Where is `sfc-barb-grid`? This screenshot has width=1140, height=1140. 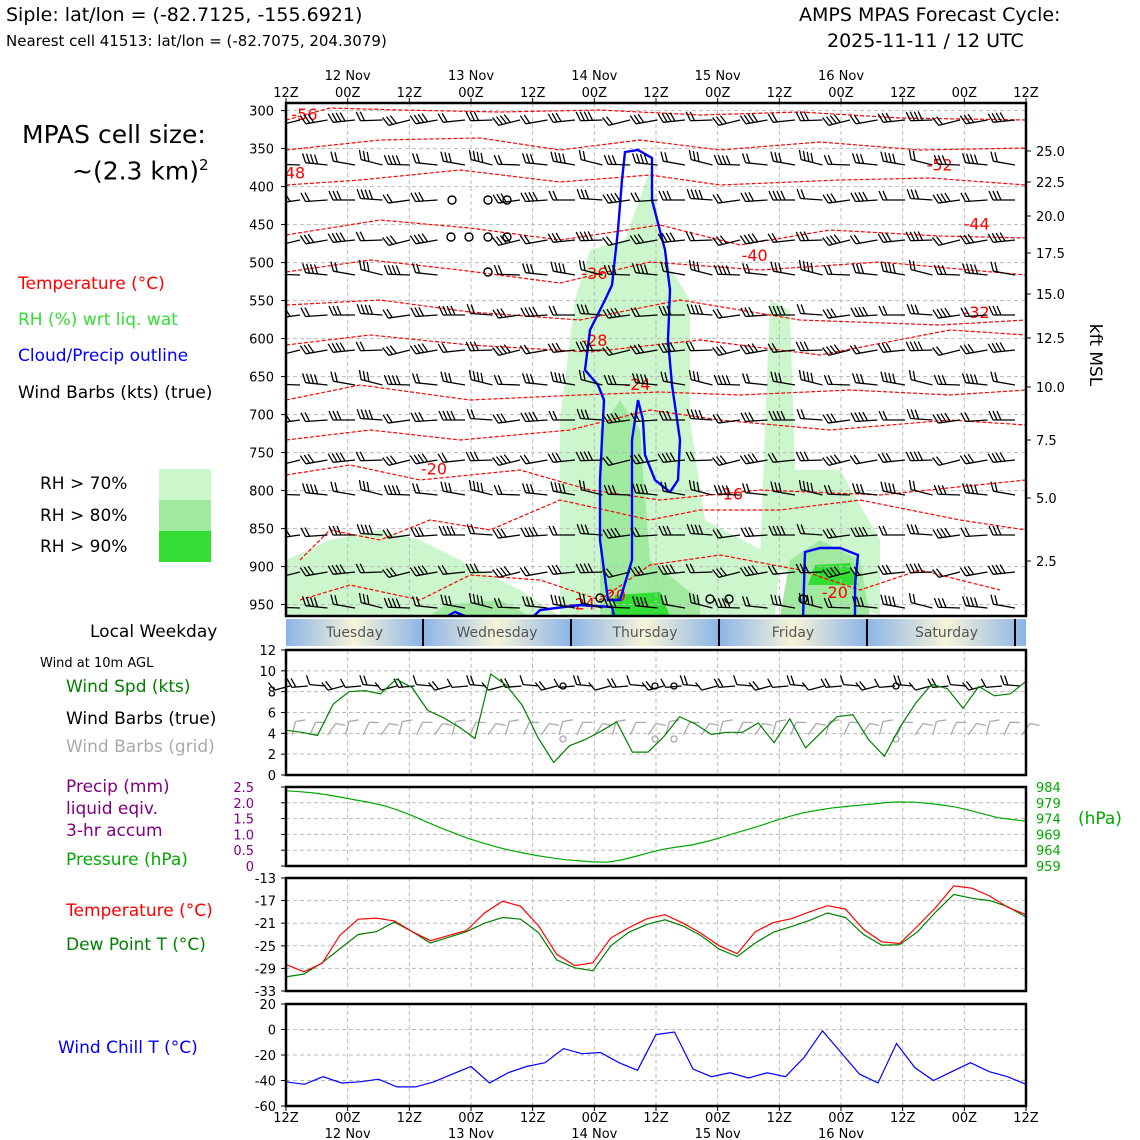
sfc-barb-grid is located at coordinates (1011, 728).